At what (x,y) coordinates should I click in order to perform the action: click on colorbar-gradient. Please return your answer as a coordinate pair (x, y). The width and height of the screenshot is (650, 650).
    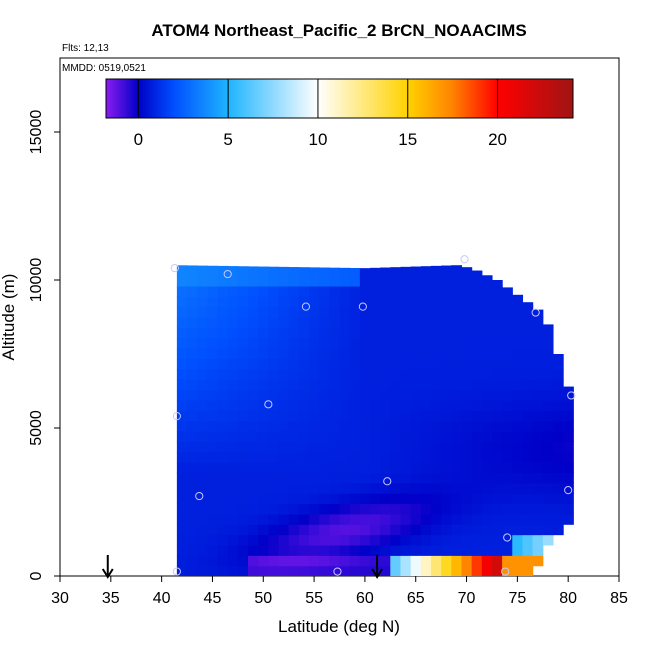
    Looking at the image, I should click on (339, 98).